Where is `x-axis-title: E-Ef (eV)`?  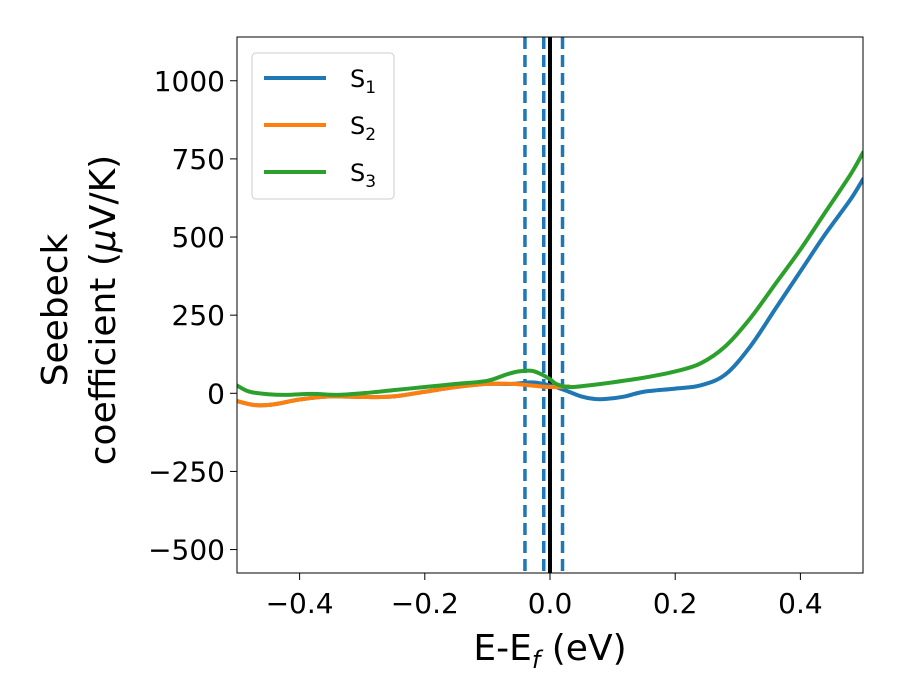
x-axis-title: E-Ef (eV) is located at coordinates (549, 651).